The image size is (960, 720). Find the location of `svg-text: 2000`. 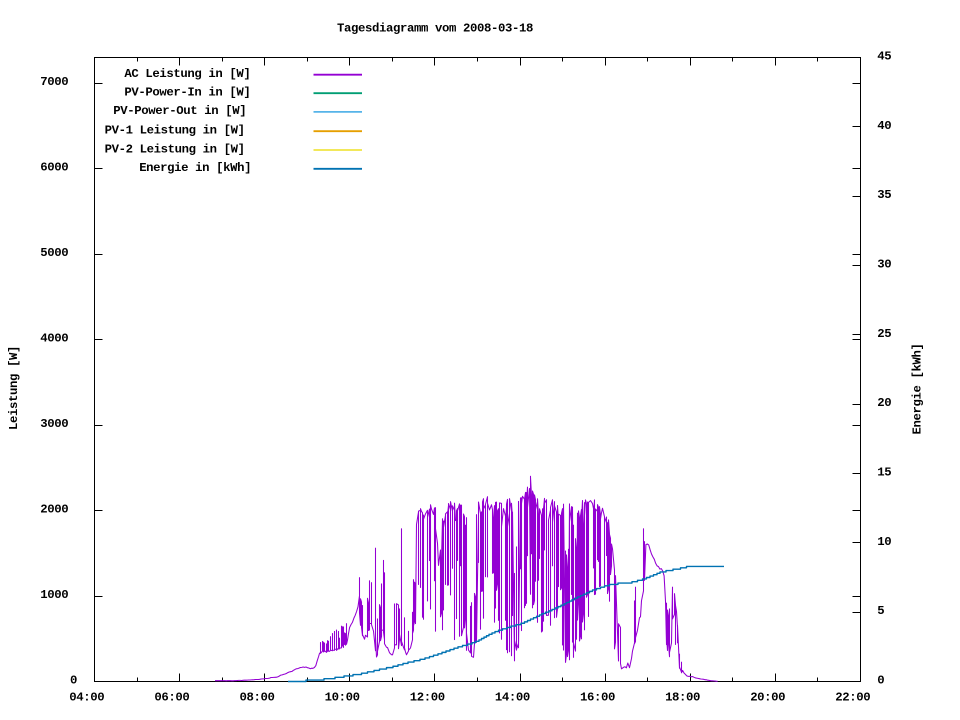

svg-text: 2000 is located at coordinates (54, 510).